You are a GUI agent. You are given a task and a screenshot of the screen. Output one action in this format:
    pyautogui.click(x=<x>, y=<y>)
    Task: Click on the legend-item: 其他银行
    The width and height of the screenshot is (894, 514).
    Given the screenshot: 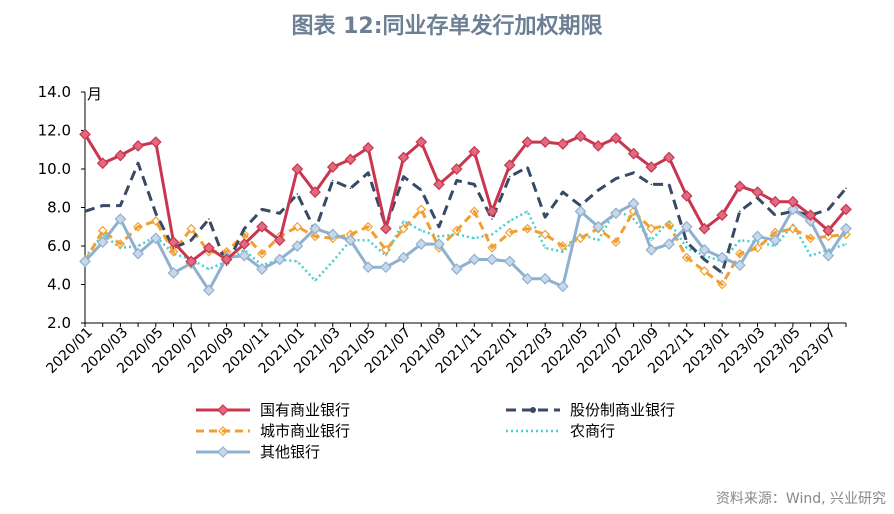 What is the action you would take?
    pyautogui.click(x=258, y=452)
    